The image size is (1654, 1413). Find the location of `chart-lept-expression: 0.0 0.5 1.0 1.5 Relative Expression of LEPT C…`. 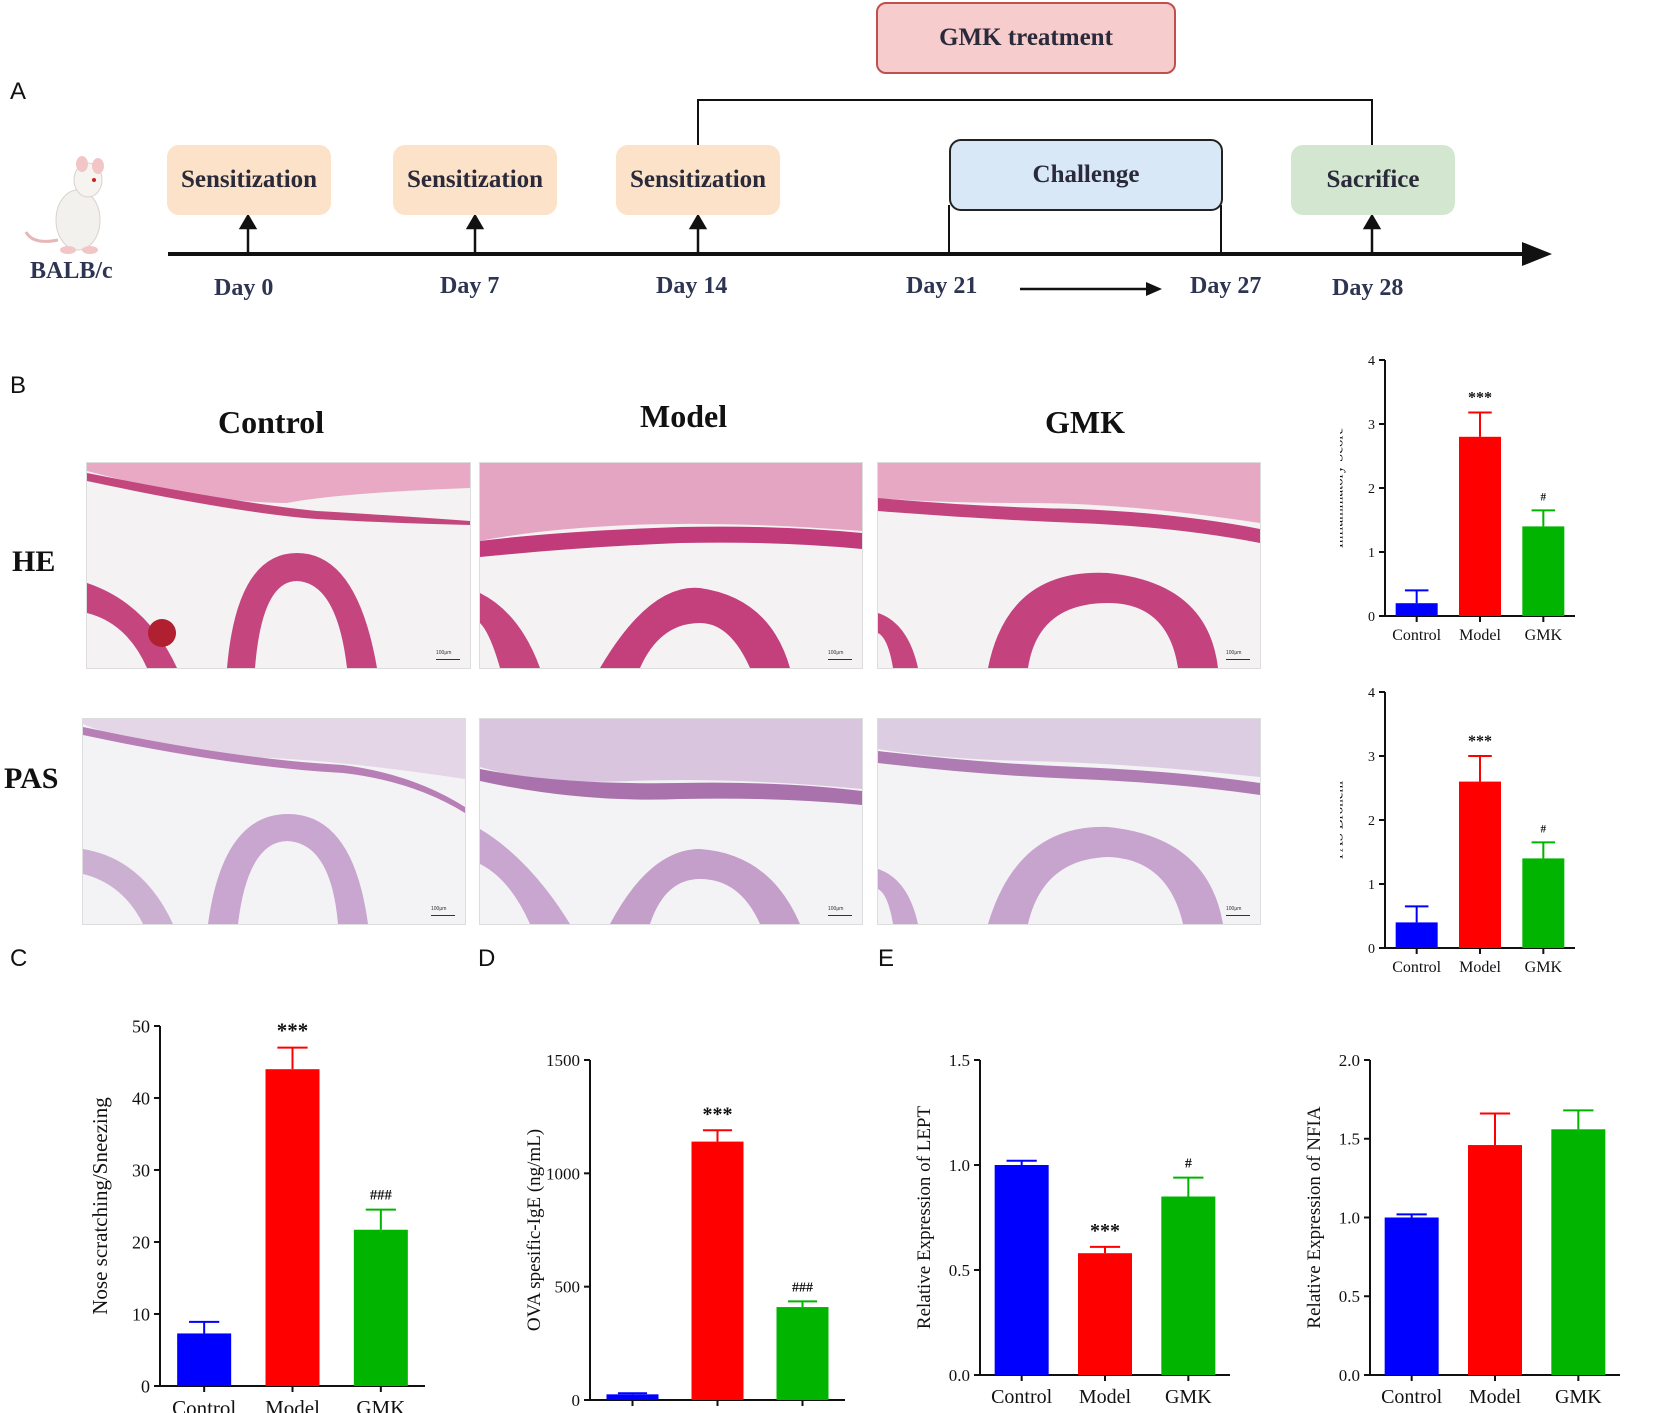

chart-lept-expression: 0.0 0.5 1.0 1.5 Relative Expression of LEPT C… is located at coordinates (1072, 1229).